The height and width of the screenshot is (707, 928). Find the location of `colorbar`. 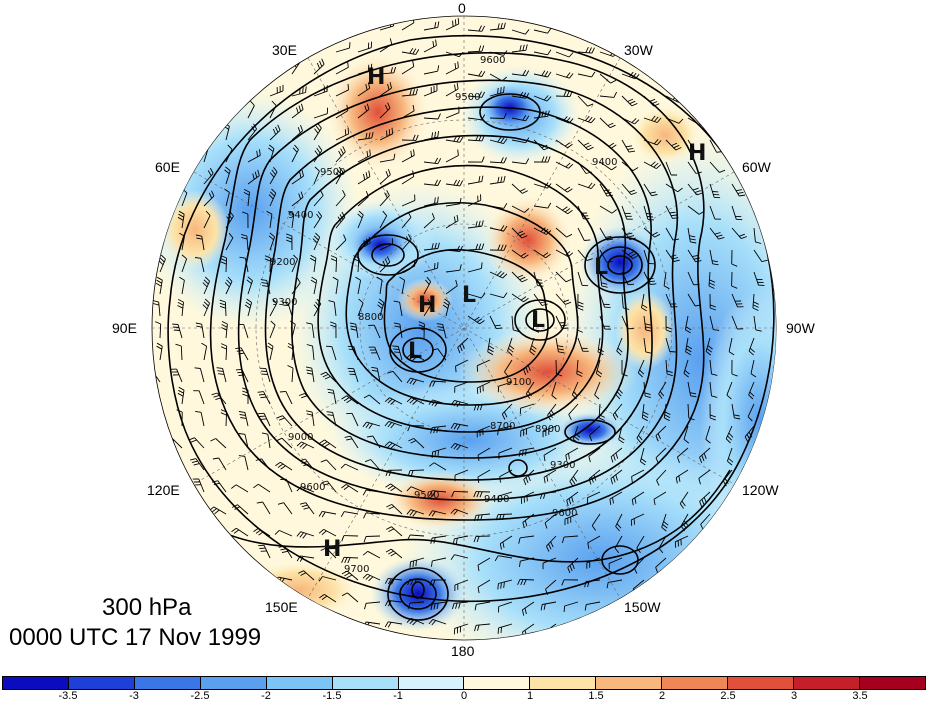

colorbar is located at coordinates (464, 683).